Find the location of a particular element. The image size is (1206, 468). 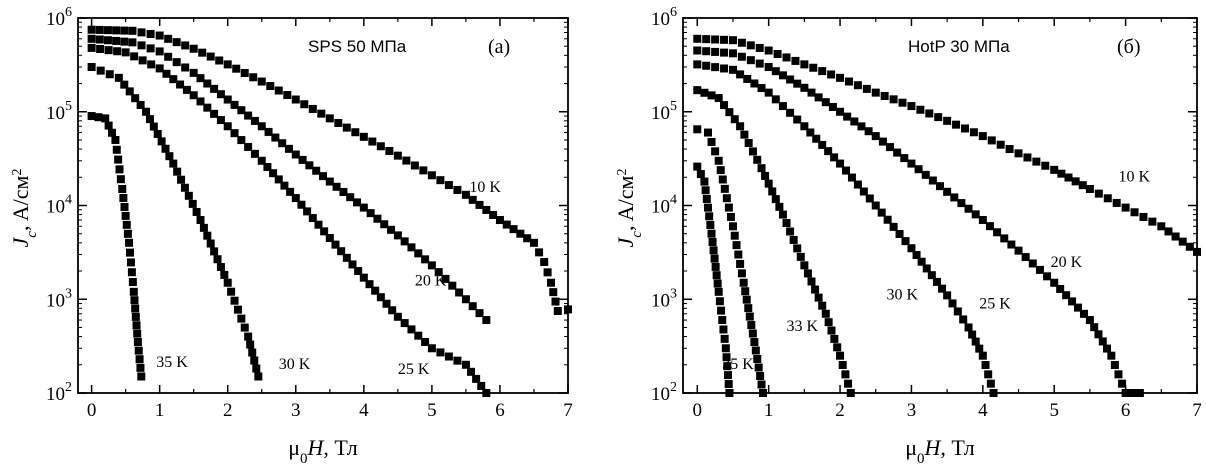

x-tick-label: 0 is located at coordinates (698, 410).